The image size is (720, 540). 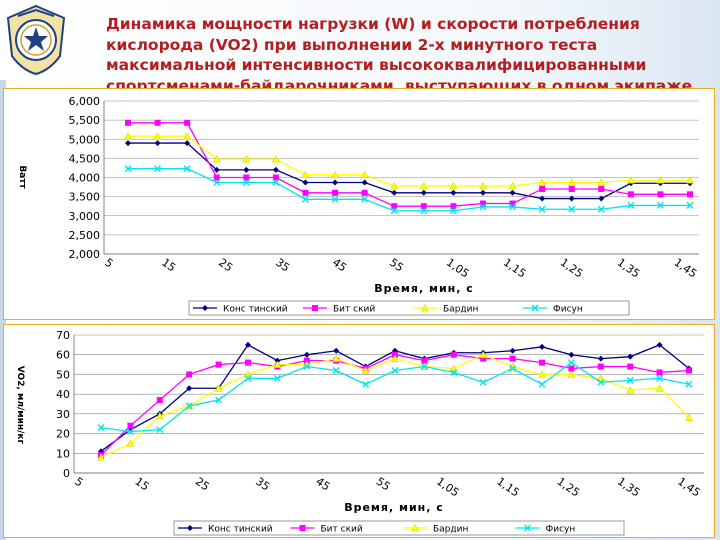 I want to click on y-tick-label: 2,000, so click(x=85, y=254).